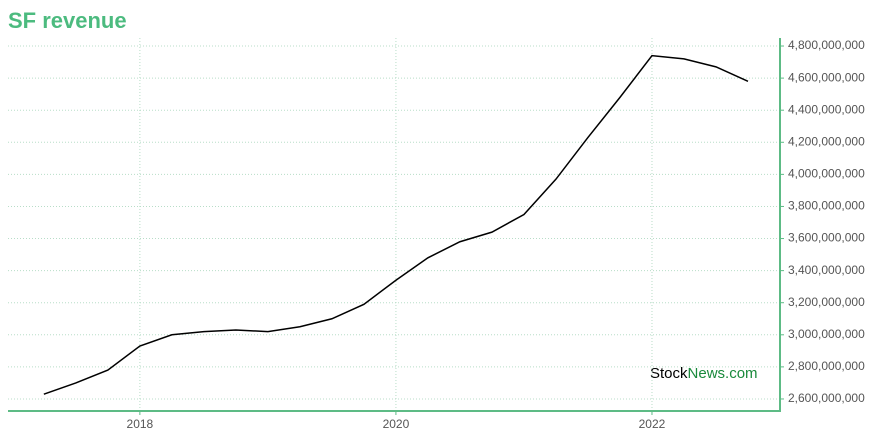  Describe the element at coordinates (826, 238) in the screenshot. I see `y-tick-label: 3,600,000,000` at that location.